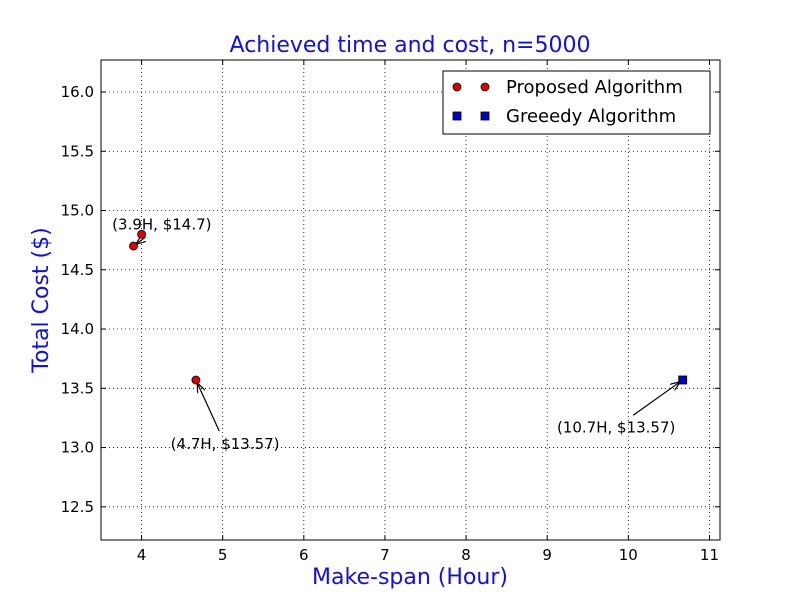 This screenshot has width=800, height=600. Describe the element at coordinates (225, 444) in the screenshot. I see `annotation-label: (4.7H, $13.57)` at that location.